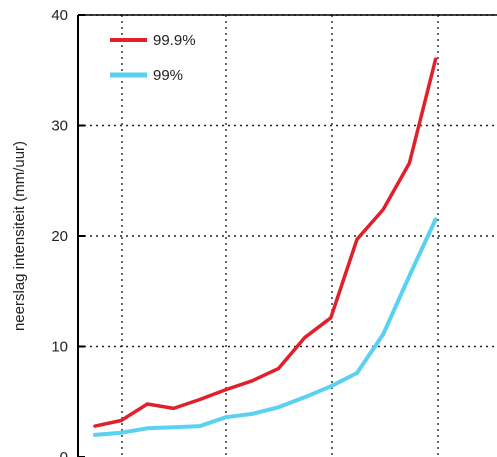 This screenshot has height=457, width=497. I want to click on y-tick-label: 10, so click(59, 347).